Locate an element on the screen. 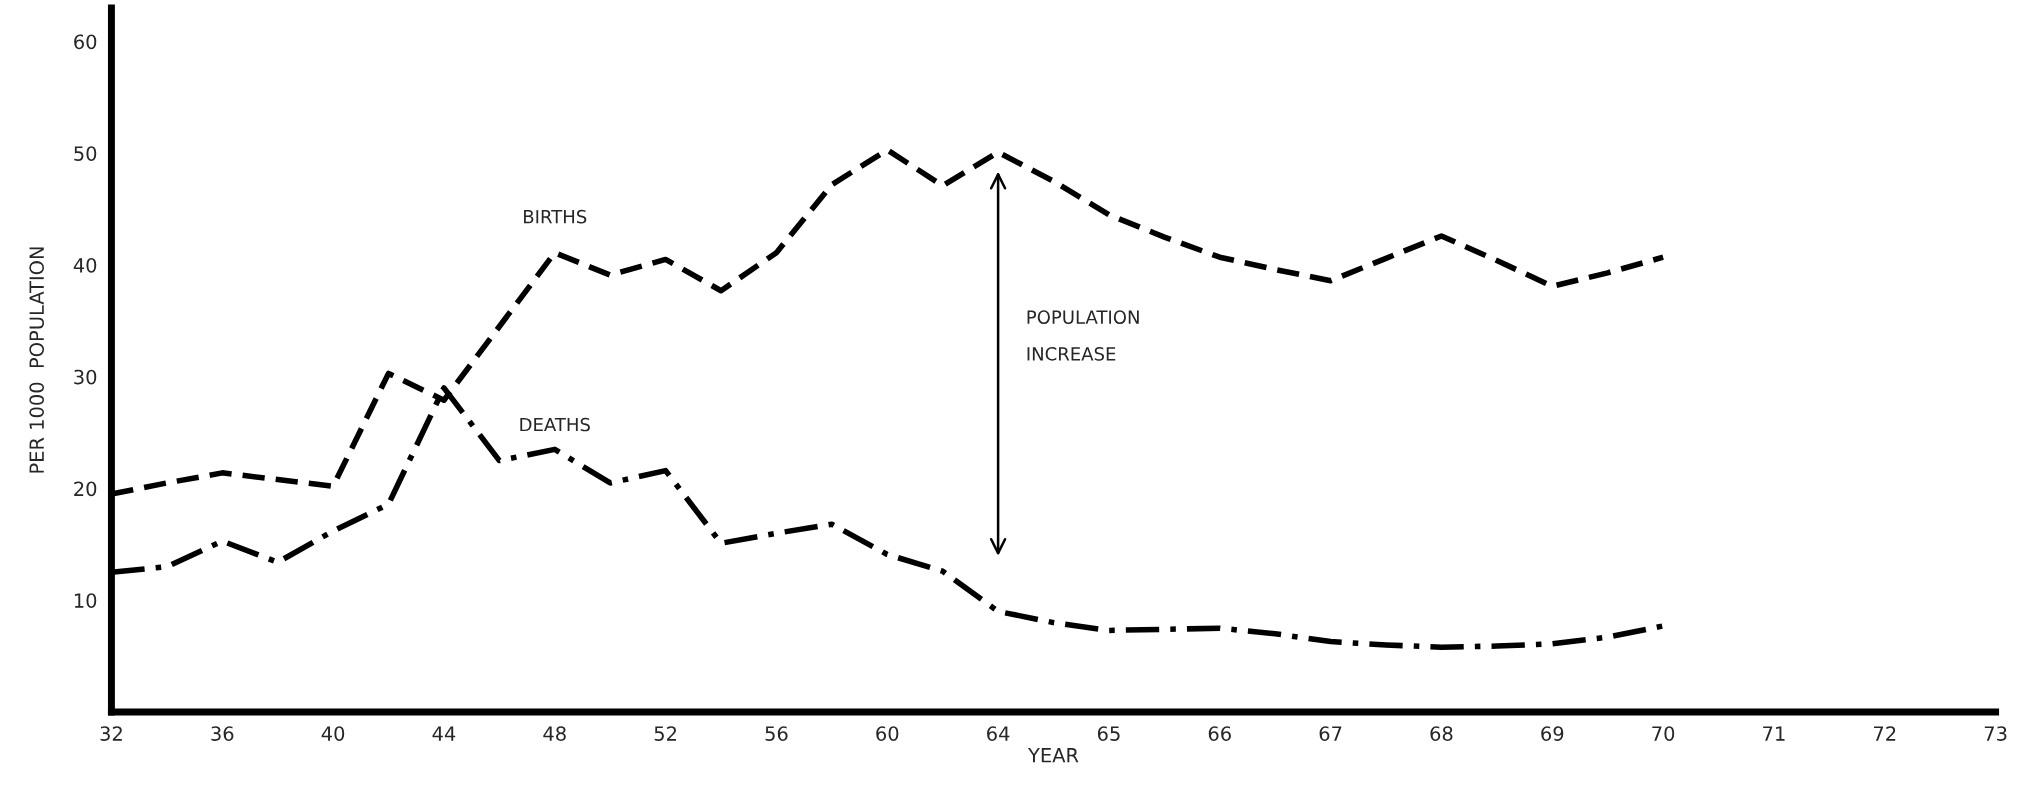 The height and width of the screenshot is (800, 2026). x-tick-label: 66 is located at coordinates (1219, 733).